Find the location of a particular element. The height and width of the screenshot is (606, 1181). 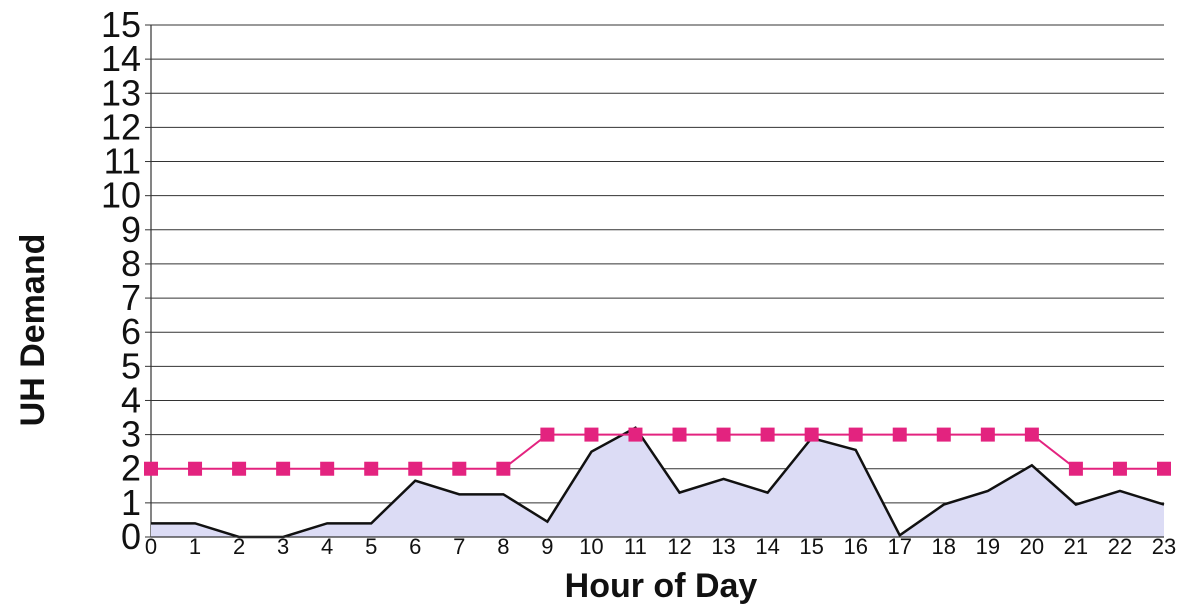

x-tick-label: 23 is located at coordinates (1164, 546).